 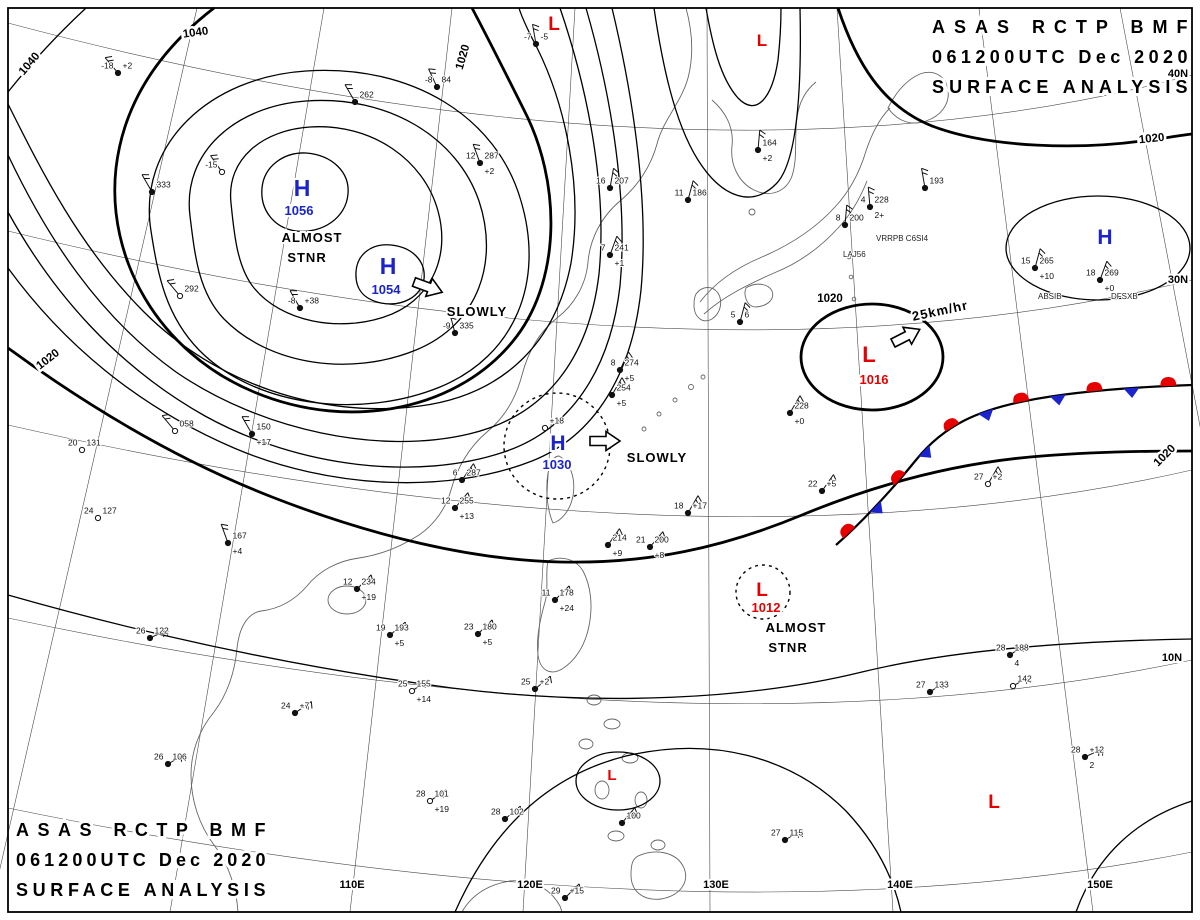 I want to click on station-plot: 12 234 +19, so click(x=359, y=588).